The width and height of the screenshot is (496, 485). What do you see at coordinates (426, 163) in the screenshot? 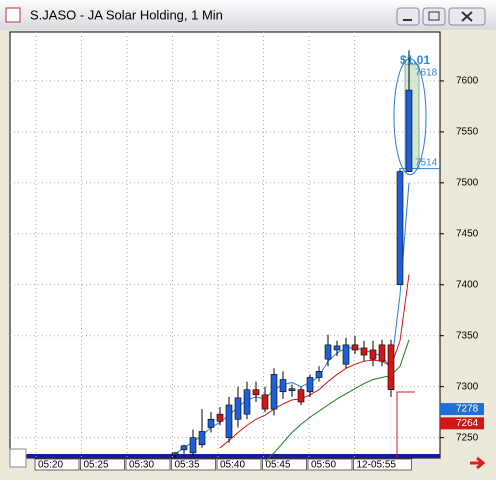
I see `low-annotation: 7514` at bounding box center [426, 163].